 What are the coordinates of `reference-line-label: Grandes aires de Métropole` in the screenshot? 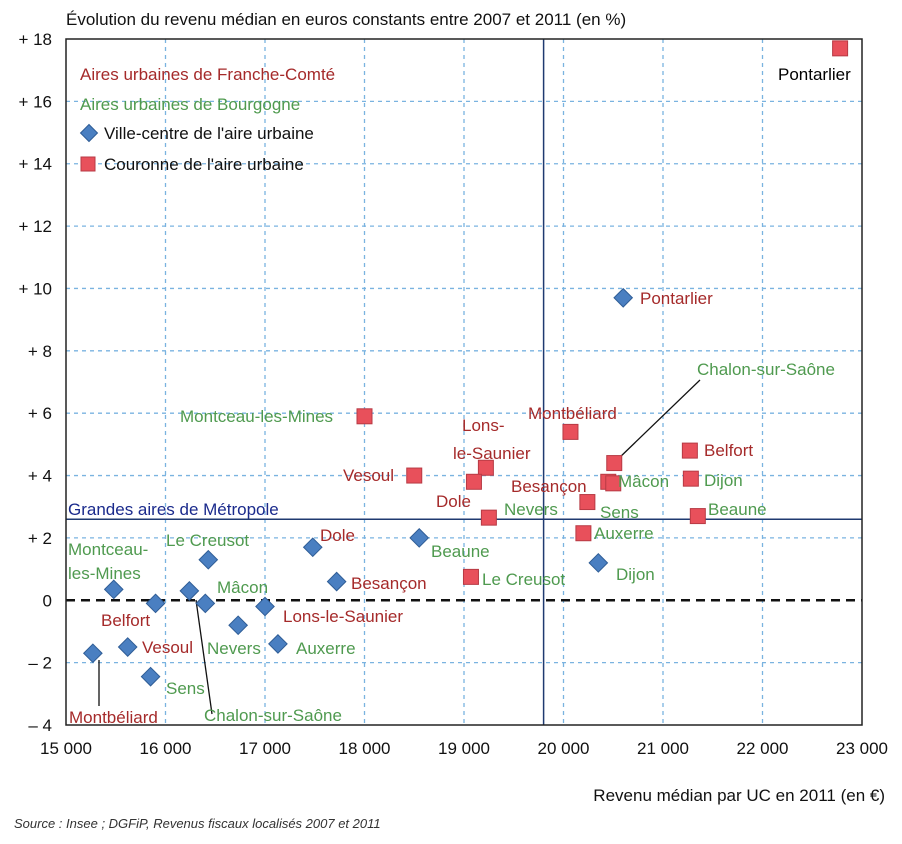 It's located at (173, 509).